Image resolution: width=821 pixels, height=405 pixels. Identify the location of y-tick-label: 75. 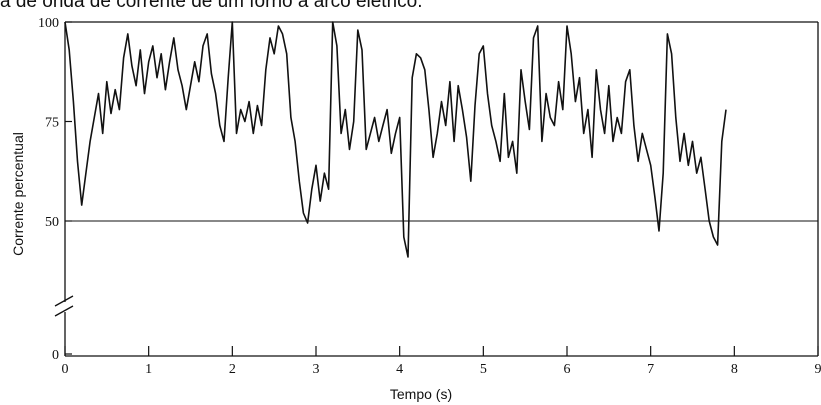
(52, 123).